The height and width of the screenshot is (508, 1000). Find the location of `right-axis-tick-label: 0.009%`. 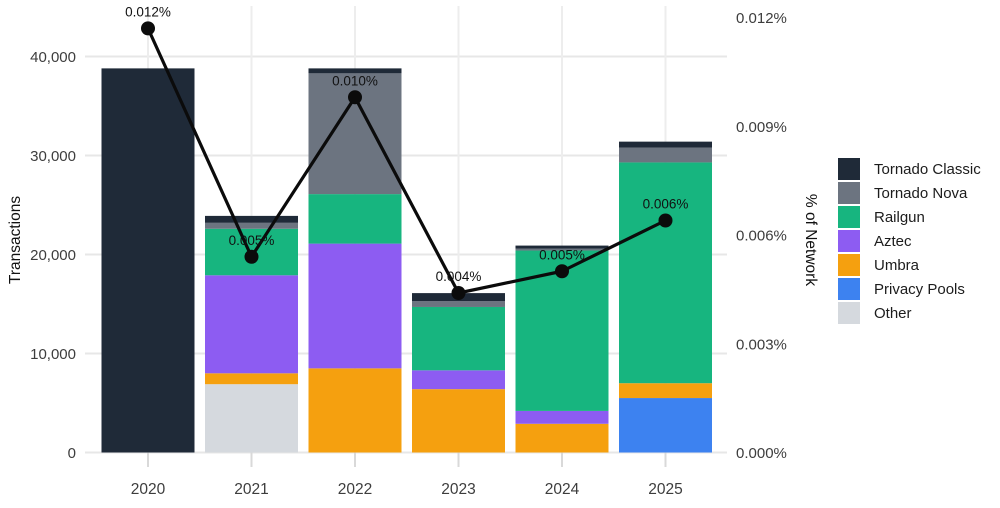

right-axis-tick-label: 0.009% is located at coordinates (761, 127).